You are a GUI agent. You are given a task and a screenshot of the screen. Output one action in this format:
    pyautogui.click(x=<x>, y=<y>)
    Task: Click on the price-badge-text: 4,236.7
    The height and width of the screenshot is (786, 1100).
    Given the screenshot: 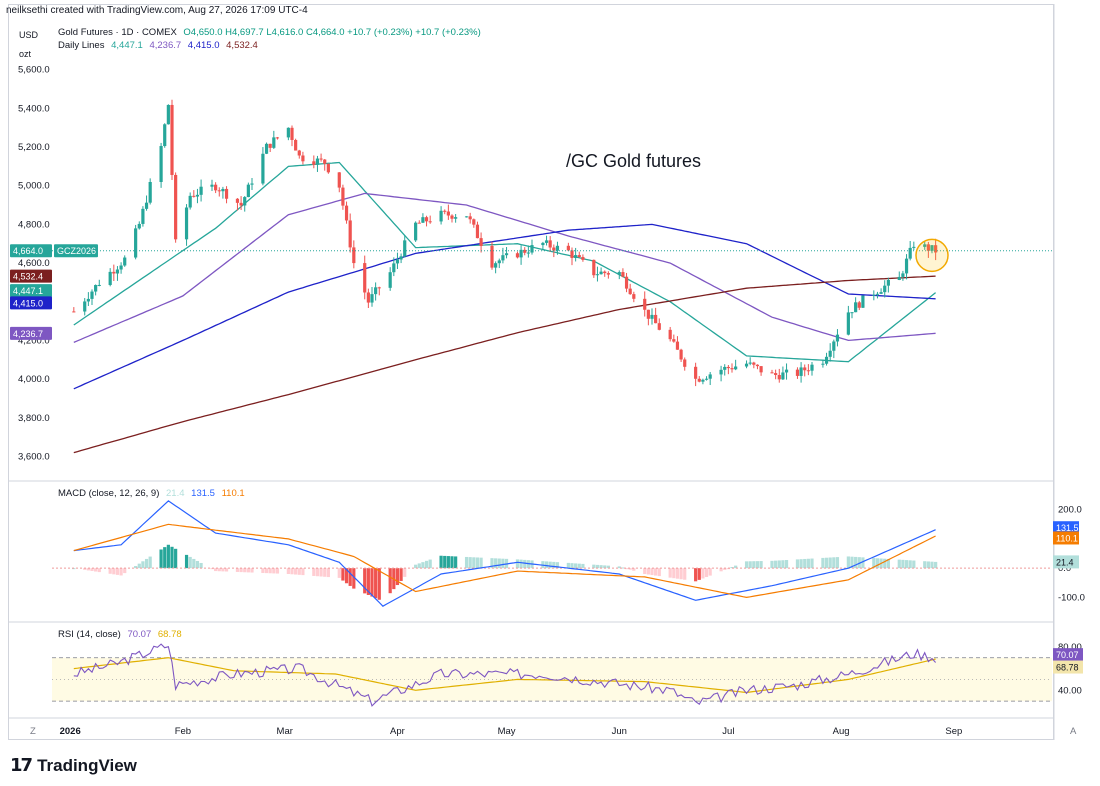 What is the action you would take?
    pyautogui.click(x=28, y=334)
    